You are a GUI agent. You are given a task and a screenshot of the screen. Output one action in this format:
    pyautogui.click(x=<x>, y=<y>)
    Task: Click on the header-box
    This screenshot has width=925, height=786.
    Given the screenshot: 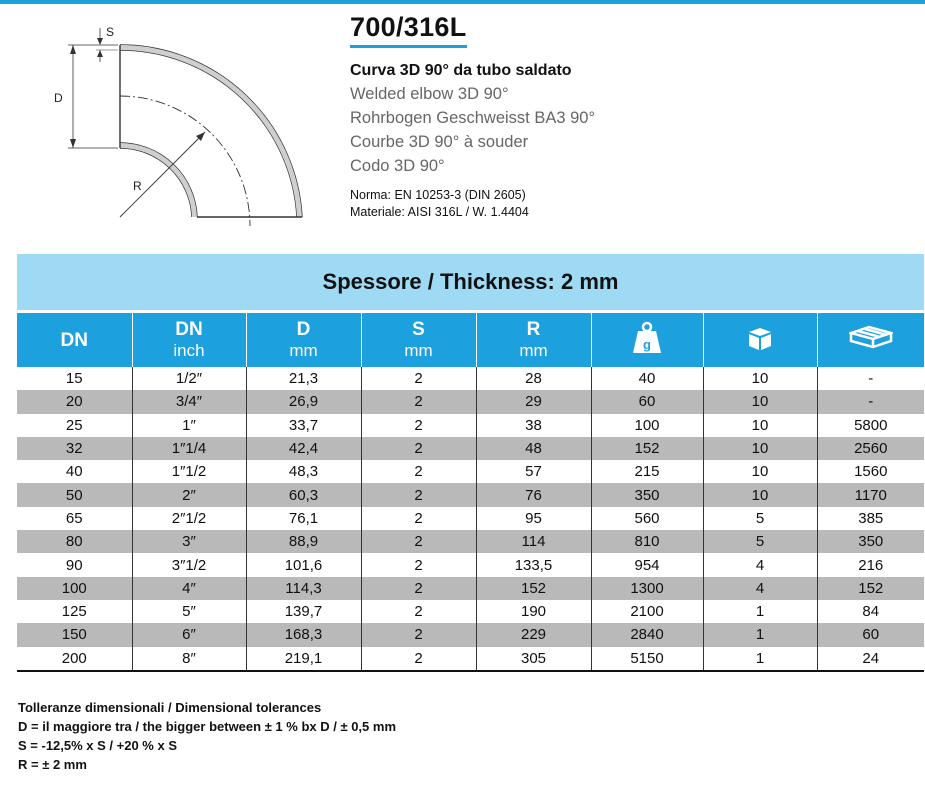 What is the action you would take?
    pyautogui.click(x=760, y=340)
    